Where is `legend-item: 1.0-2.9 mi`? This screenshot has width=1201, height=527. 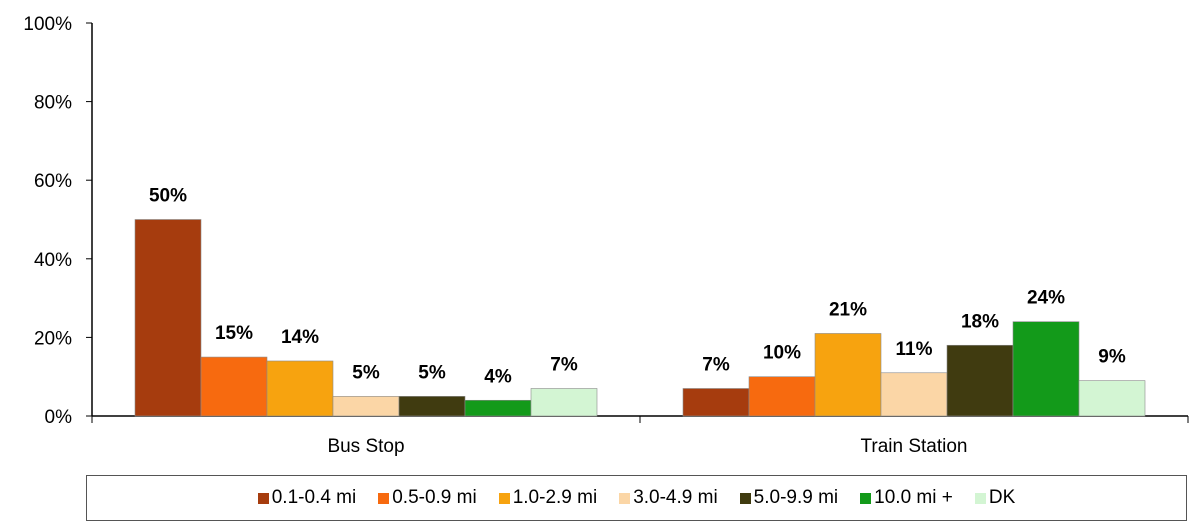
legend-item: 1.0-2.9 mi is located at coordinates (548, 498).